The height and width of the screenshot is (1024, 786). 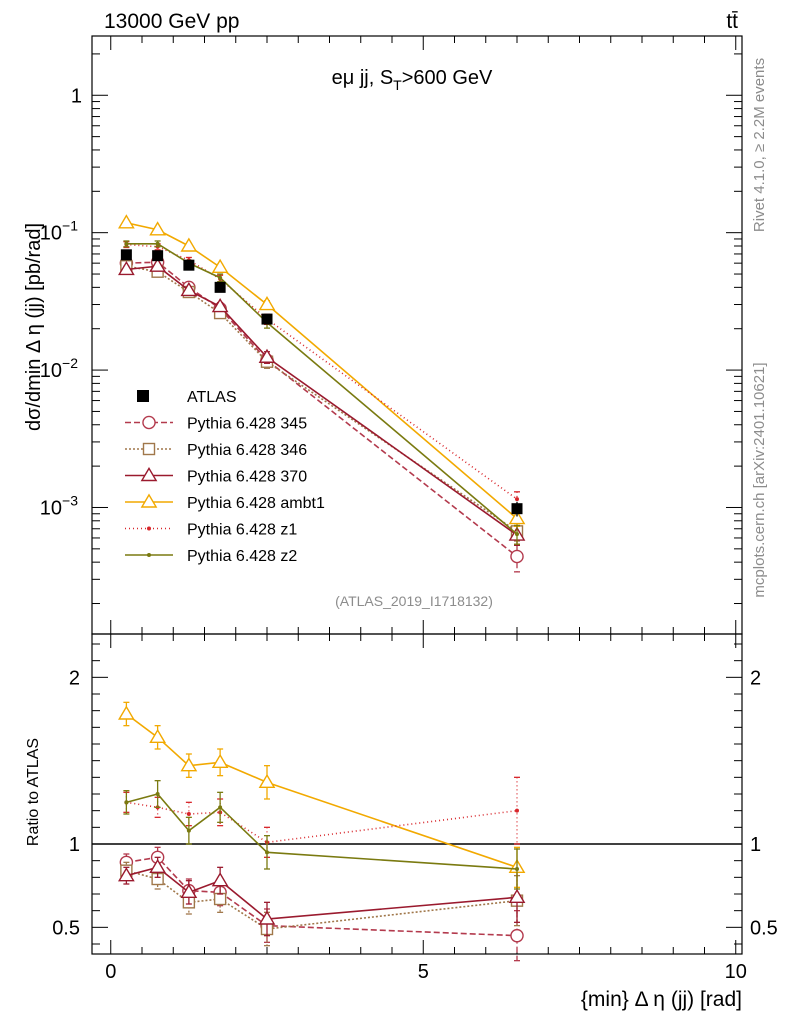 I want to click on x-tick-label: 10, so click(x=736, y=972).